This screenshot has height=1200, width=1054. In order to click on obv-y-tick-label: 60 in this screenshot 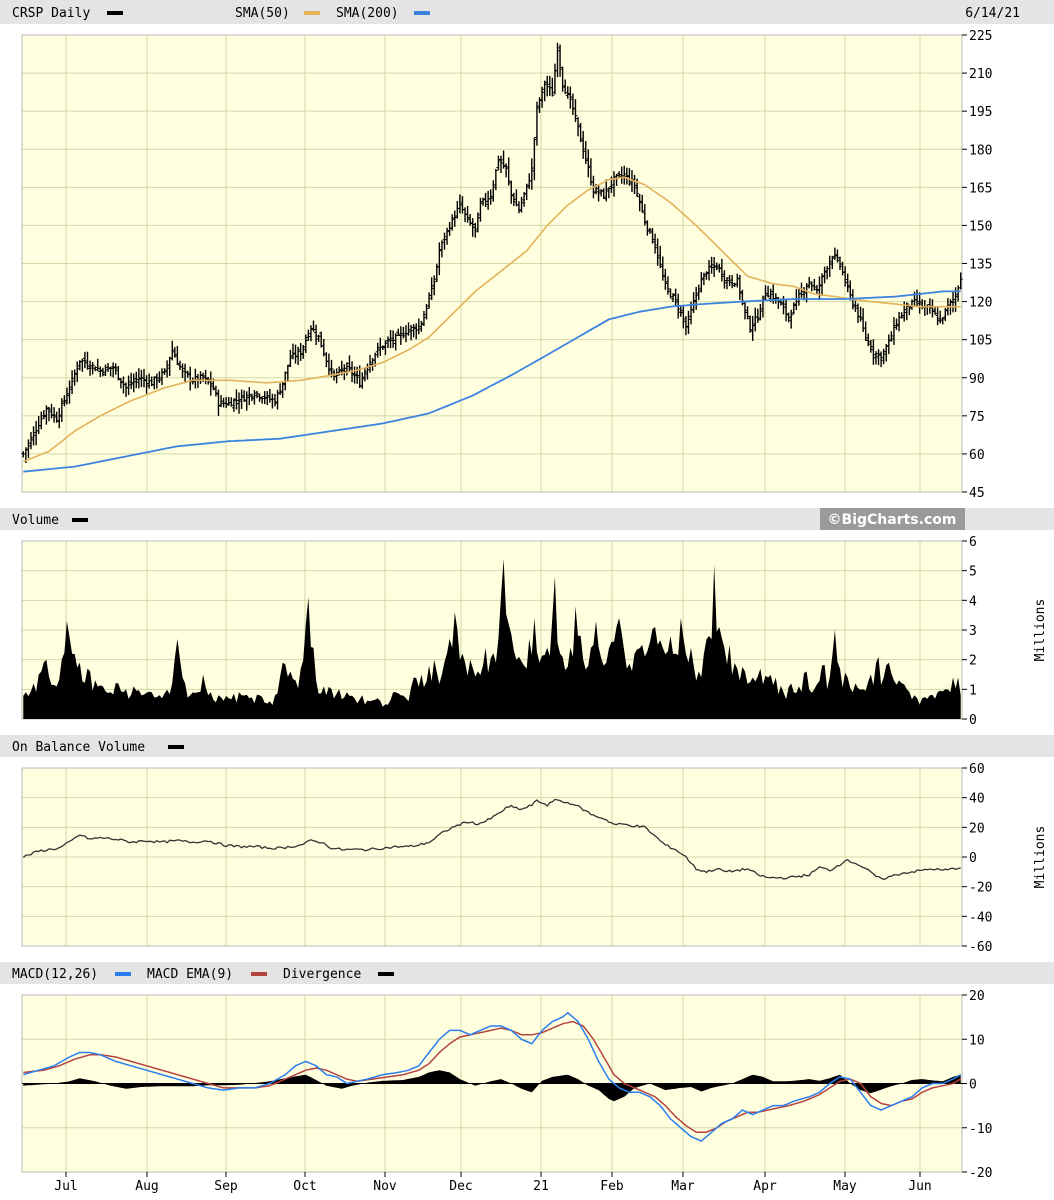, I will do `click(977, 769)`.